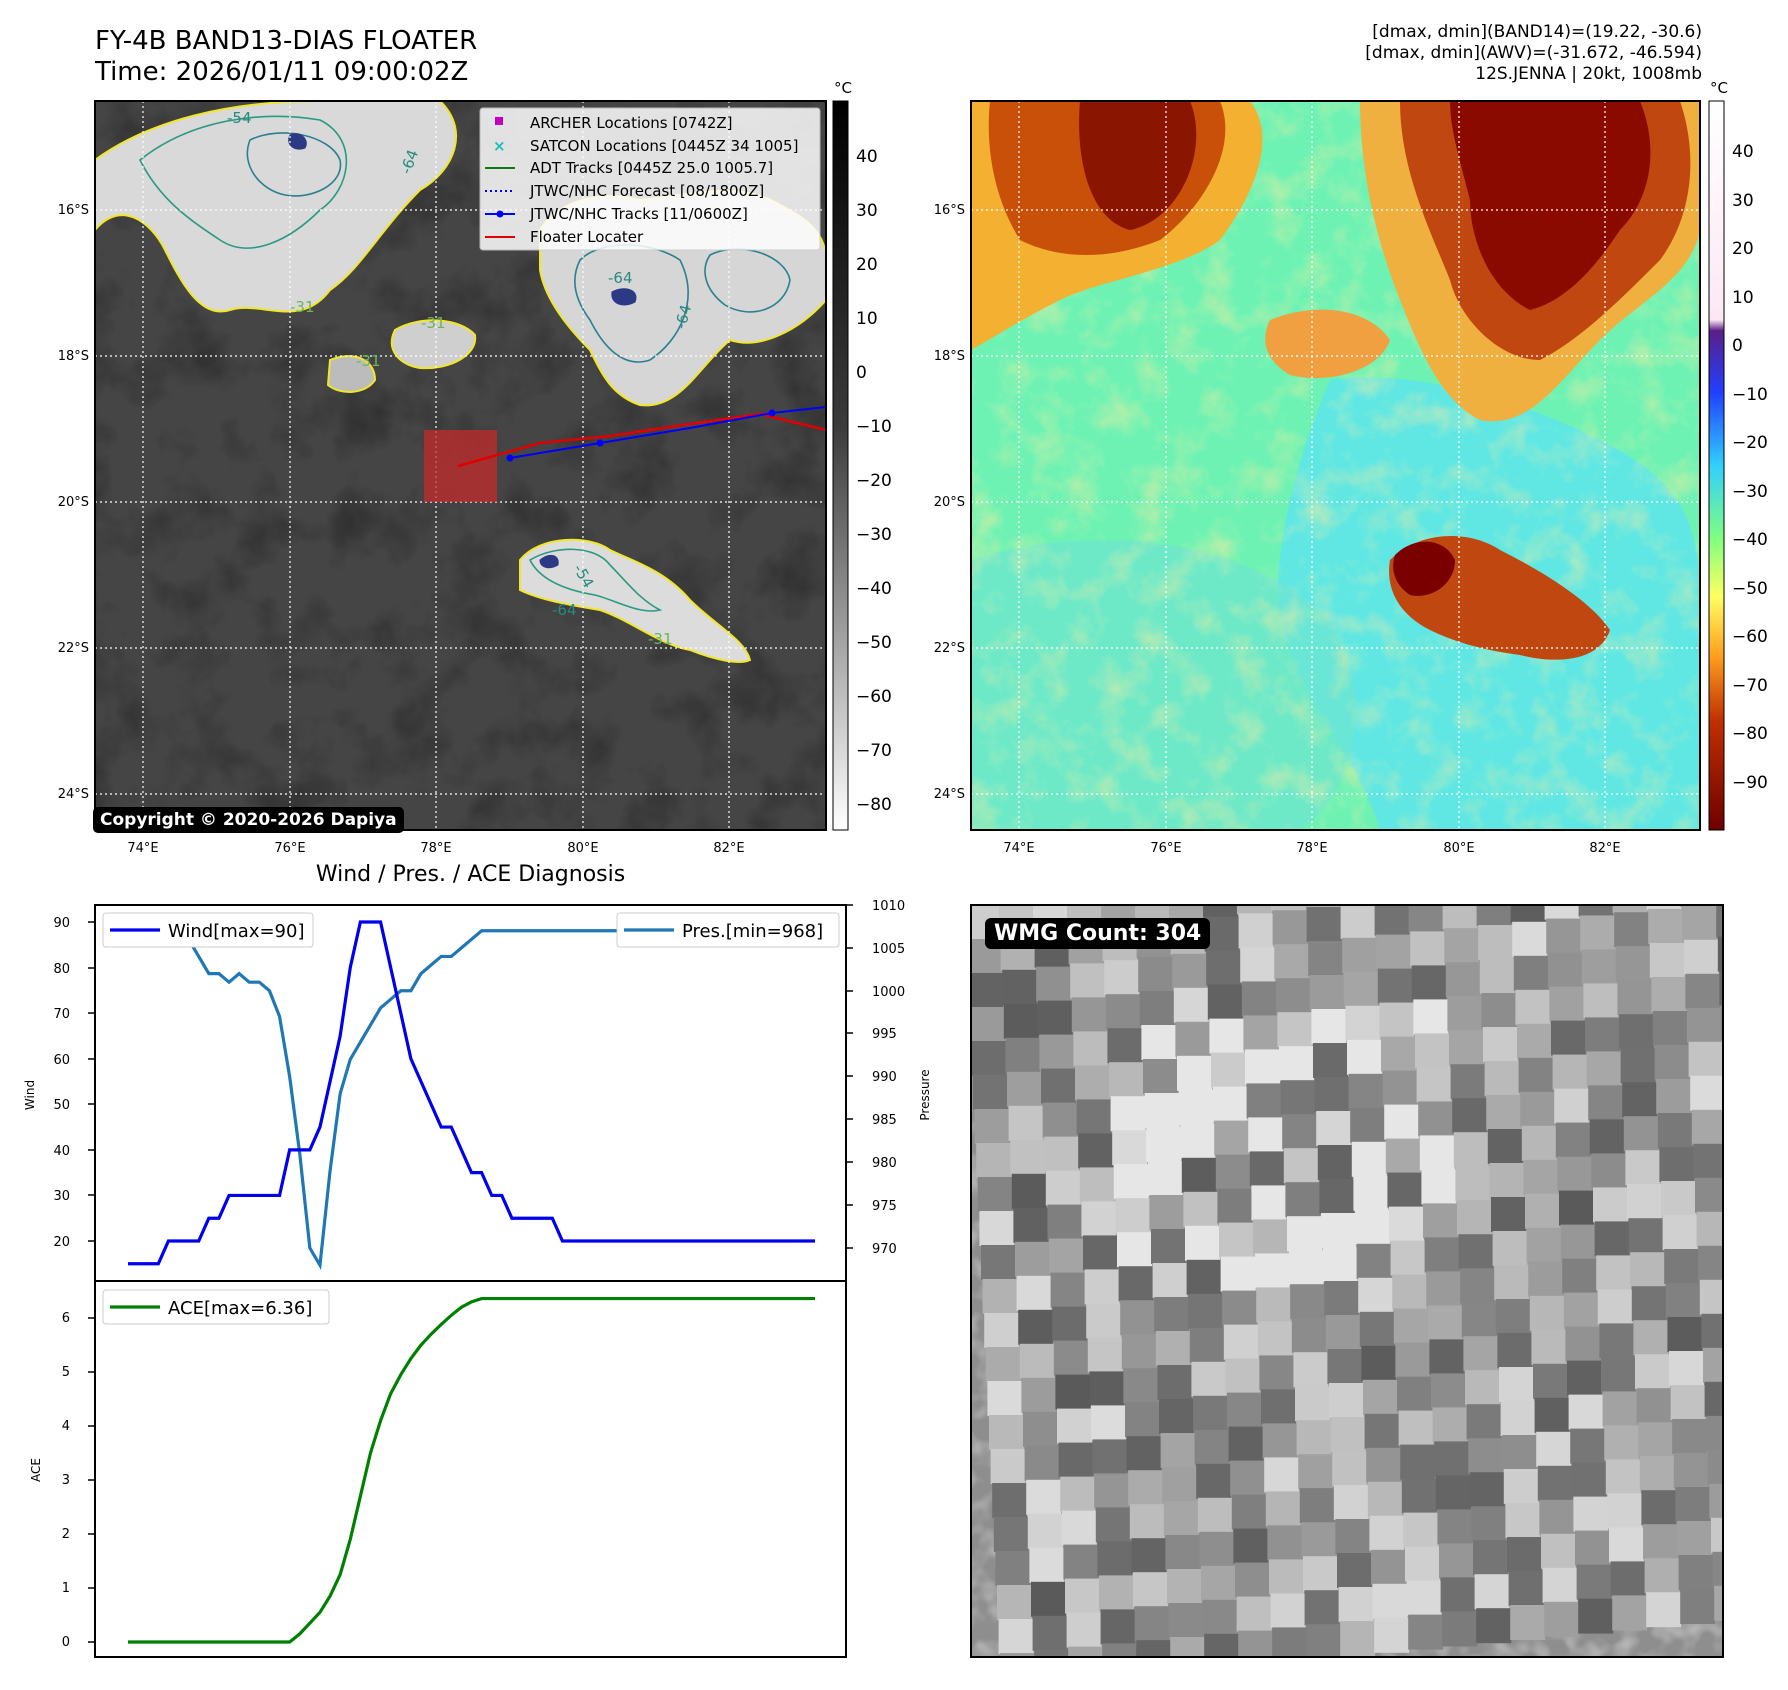 The width and height of the screenshot is (1788, 1690). I want to click on svg-text: 78°E, so click(1311, 848).